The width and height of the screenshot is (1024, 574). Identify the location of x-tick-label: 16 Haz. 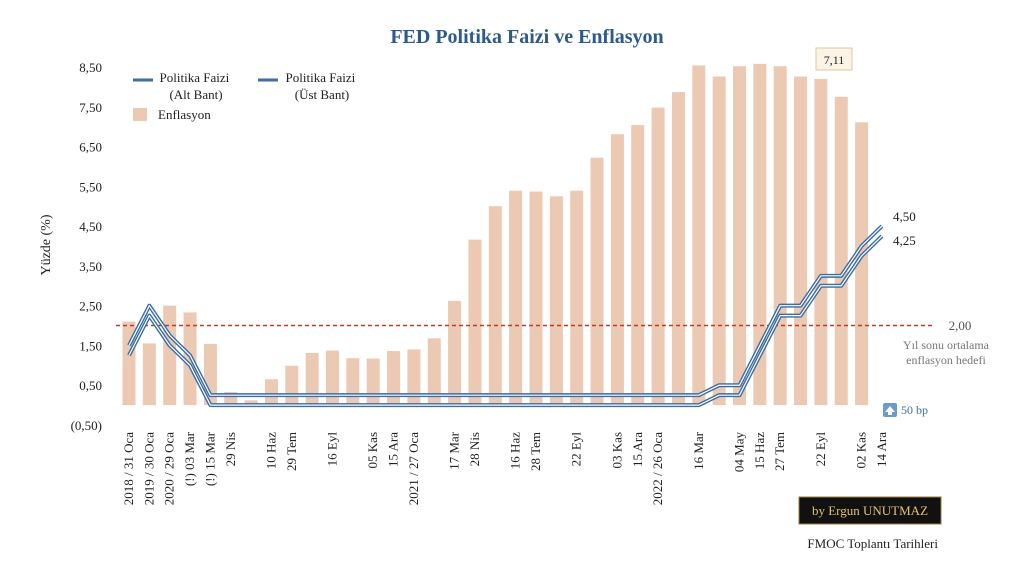
(515, 450).